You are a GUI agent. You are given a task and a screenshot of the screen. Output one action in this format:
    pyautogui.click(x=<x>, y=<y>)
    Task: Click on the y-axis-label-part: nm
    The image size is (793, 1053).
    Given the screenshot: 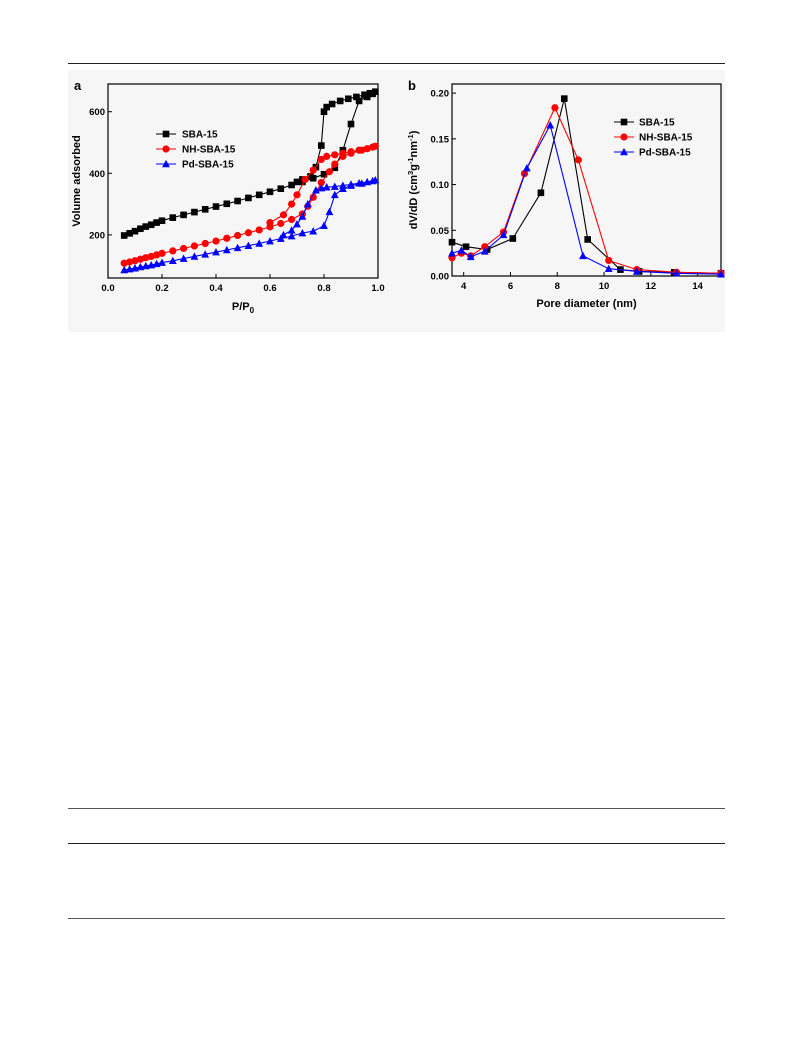 What is the action you would take?
    pyautogui.click(x=414, y=149)
    